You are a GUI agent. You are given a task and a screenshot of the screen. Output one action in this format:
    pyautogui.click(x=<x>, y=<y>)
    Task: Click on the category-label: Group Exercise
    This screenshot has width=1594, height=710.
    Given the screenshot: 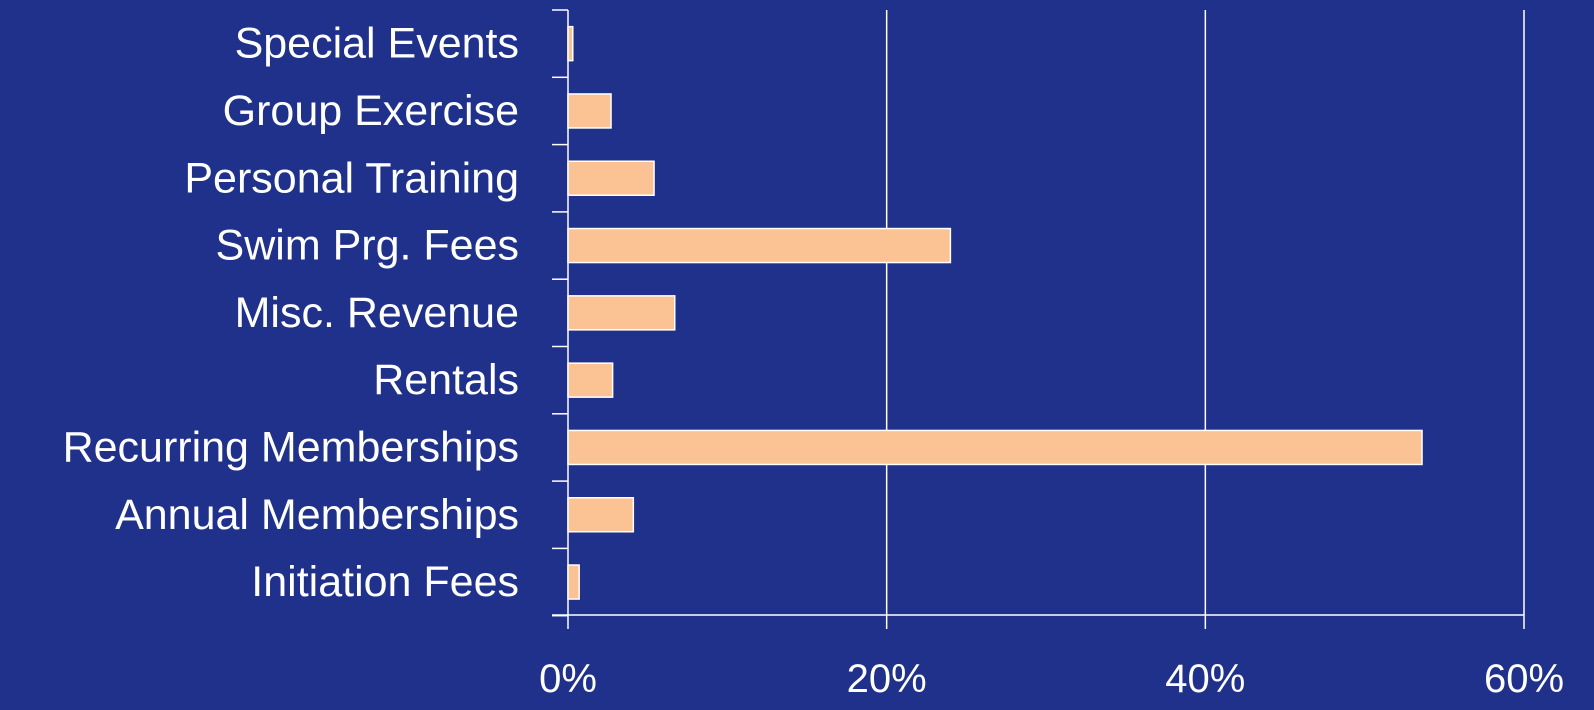 What is the action you would take?
    pyautogui.click(x=371, y=111)
    